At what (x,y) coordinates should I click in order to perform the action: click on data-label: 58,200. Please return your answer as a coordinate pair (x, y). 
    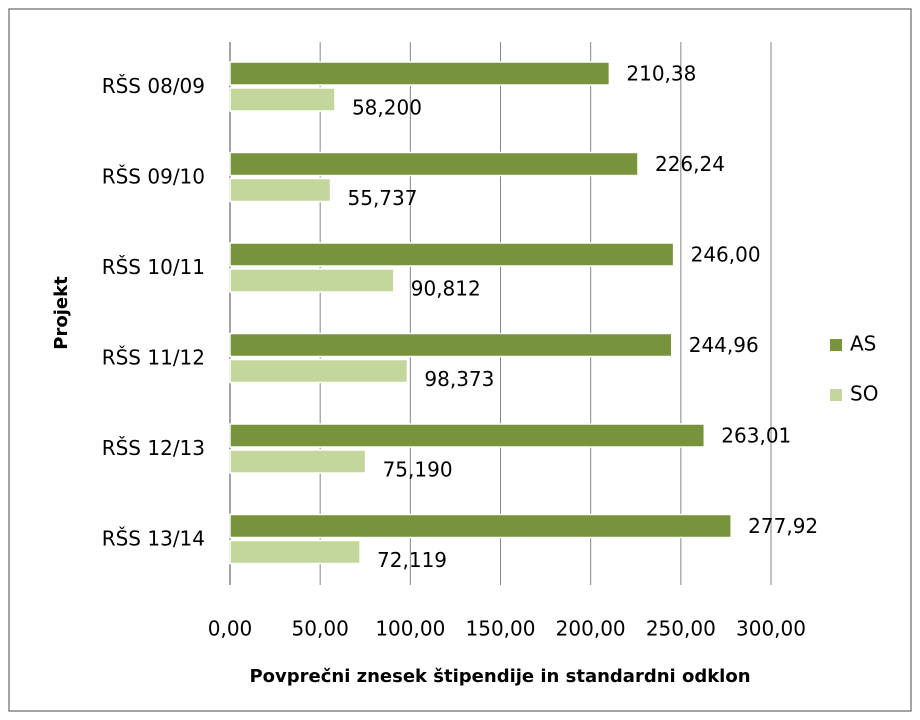
    Looking at the image, I should click on (387, 108).